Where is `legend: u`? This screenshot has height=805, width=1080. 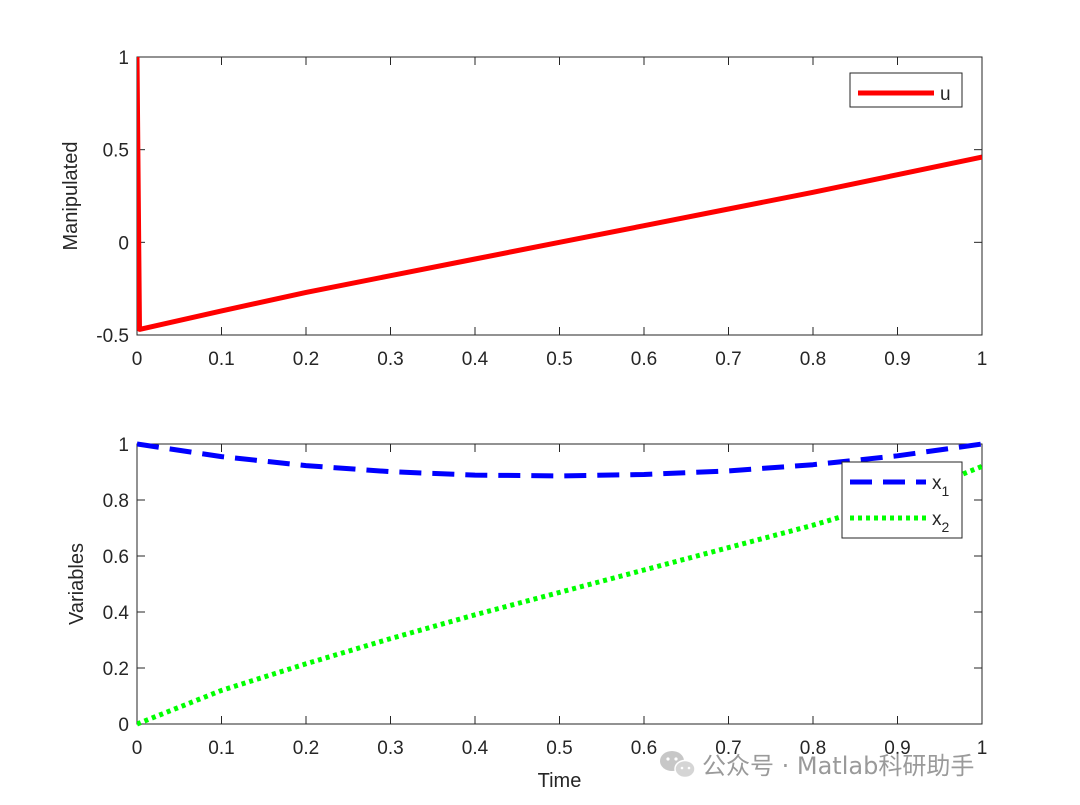 legend: u is located at coordinates (906, 90).